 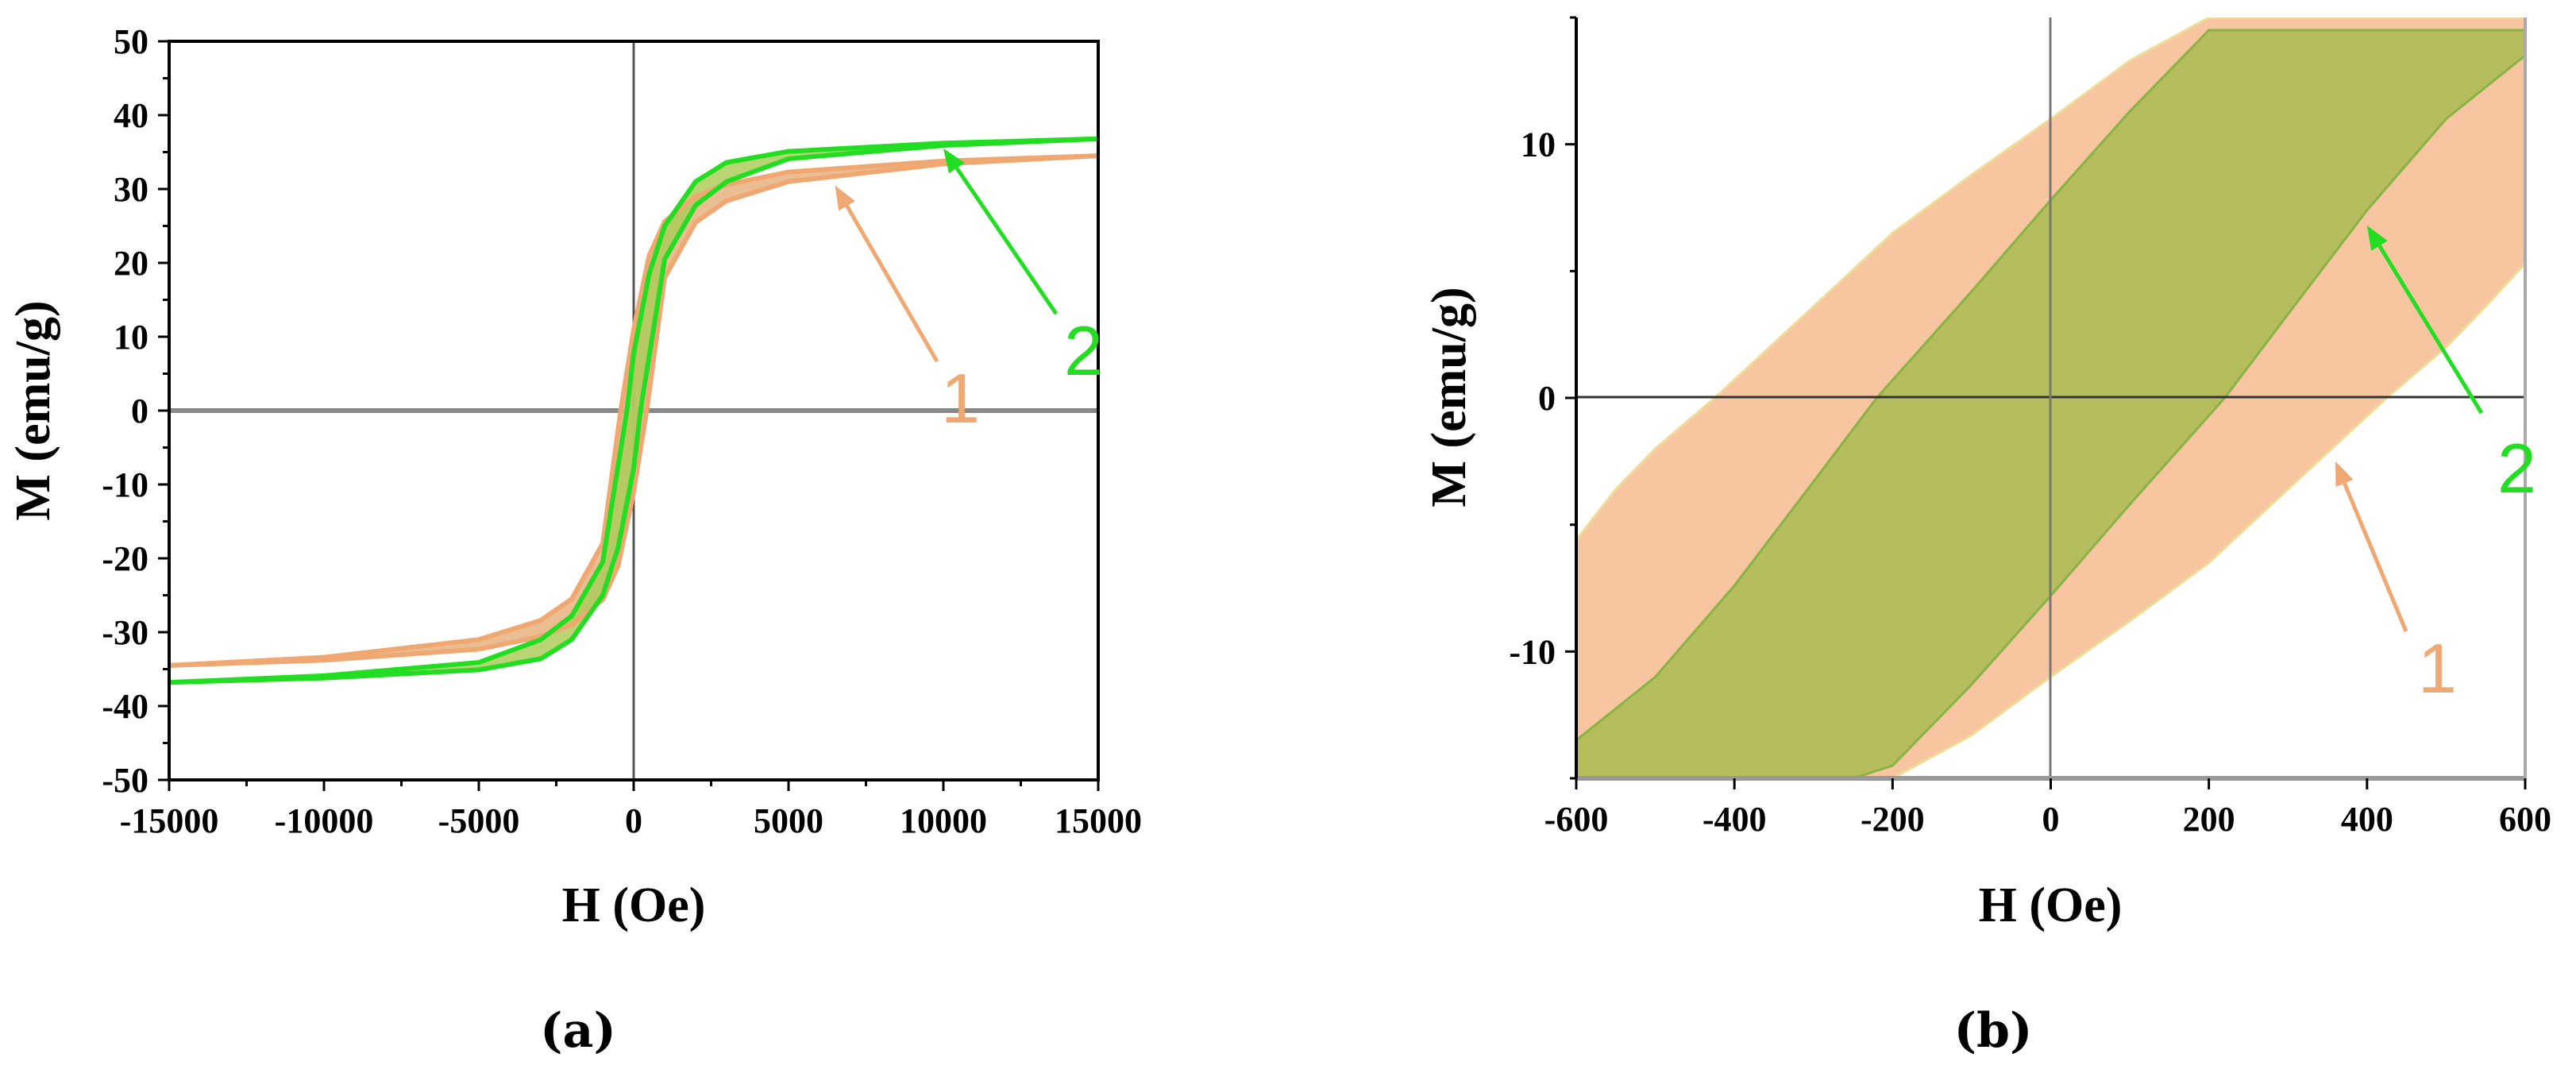 What do you see at coordinates (125, 632) in the screenshot?
I see `panel-a-y-tick-label: -30` at bounding box center [125, 632].